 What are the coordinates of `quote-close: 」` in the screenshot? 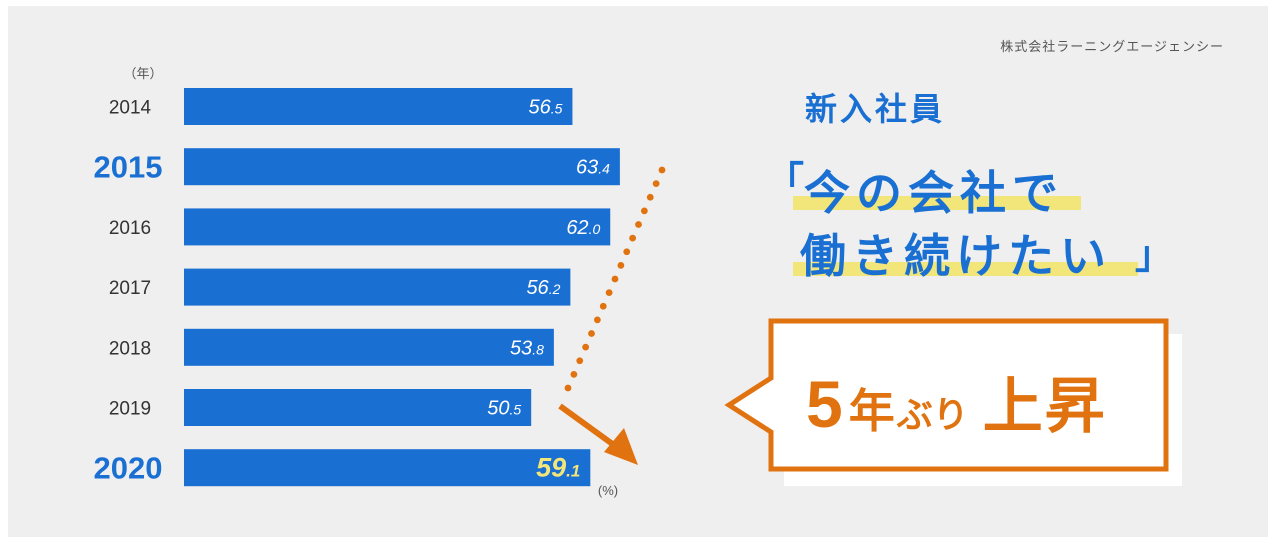 It's located at (1154, 255).